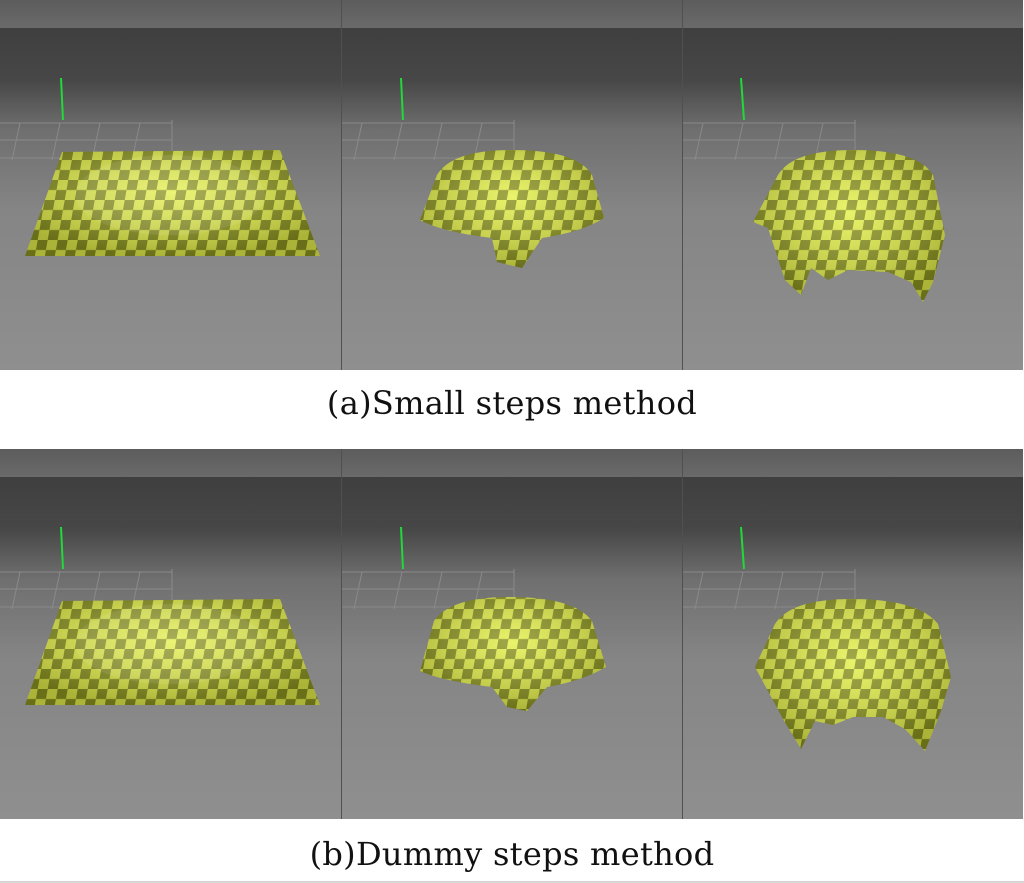 This screenshot has width=1024, height=883. I want to click on panel-dummy-steps-gathered, so click(511, 634).